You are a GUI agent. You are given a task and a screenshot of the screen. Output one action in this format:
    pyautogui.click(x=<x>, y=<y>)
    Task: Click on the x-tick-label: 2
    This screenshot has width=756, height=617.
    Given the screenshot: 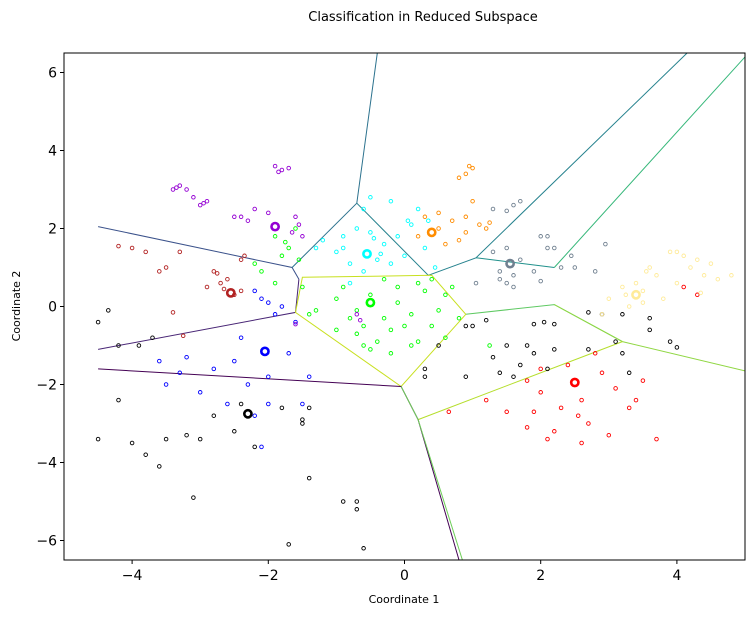 What is the action you would take?
    pyautogui.click(x=540, y=576)
    